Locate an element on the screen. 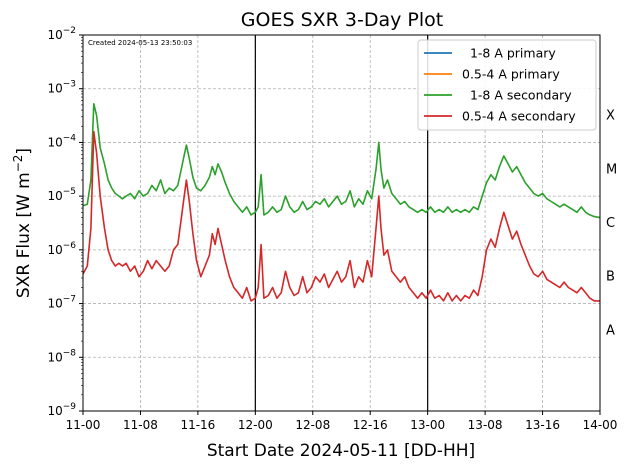  y-tick-label-4: 10⁻⁵ is located at coordinates (61, 195).